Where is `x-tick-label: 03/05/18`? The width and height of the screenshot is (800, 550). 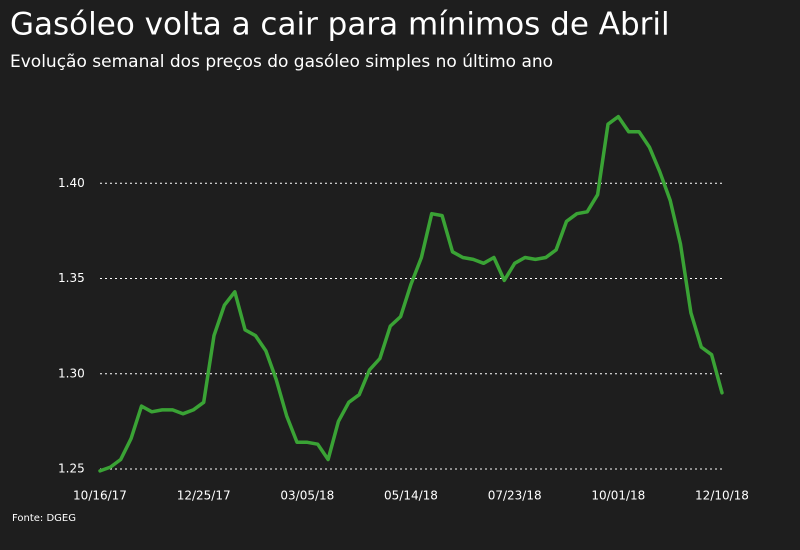 x-tick-label: 03/05/18 is located at coordinates (307, 496).